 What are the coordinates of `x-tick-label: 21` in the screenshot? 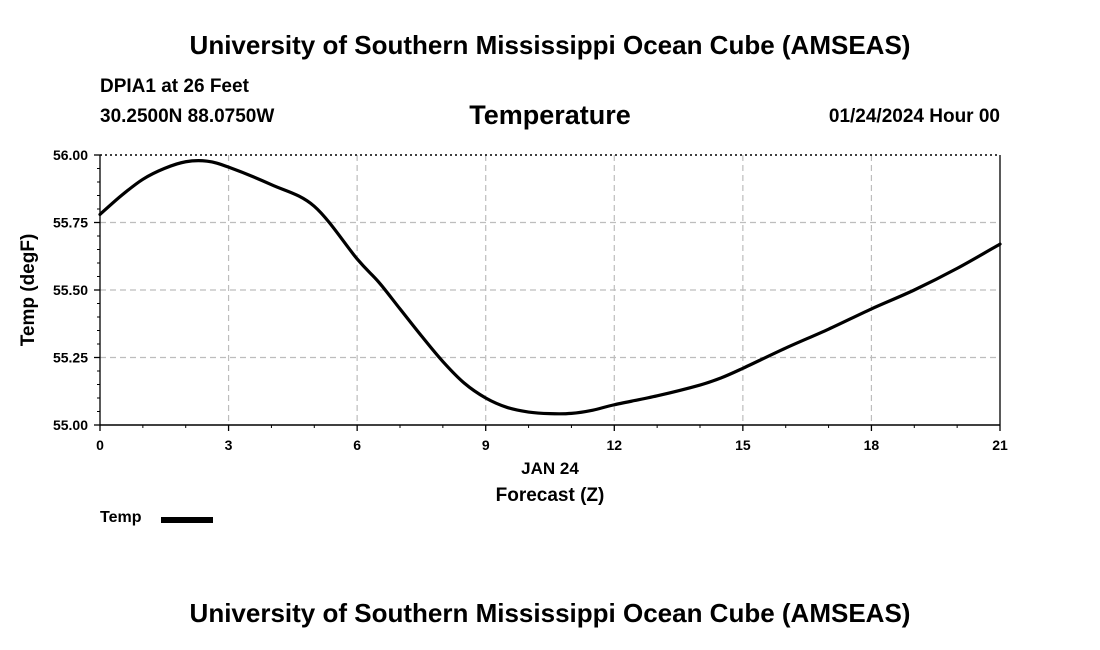 It's located at (1000, 445).